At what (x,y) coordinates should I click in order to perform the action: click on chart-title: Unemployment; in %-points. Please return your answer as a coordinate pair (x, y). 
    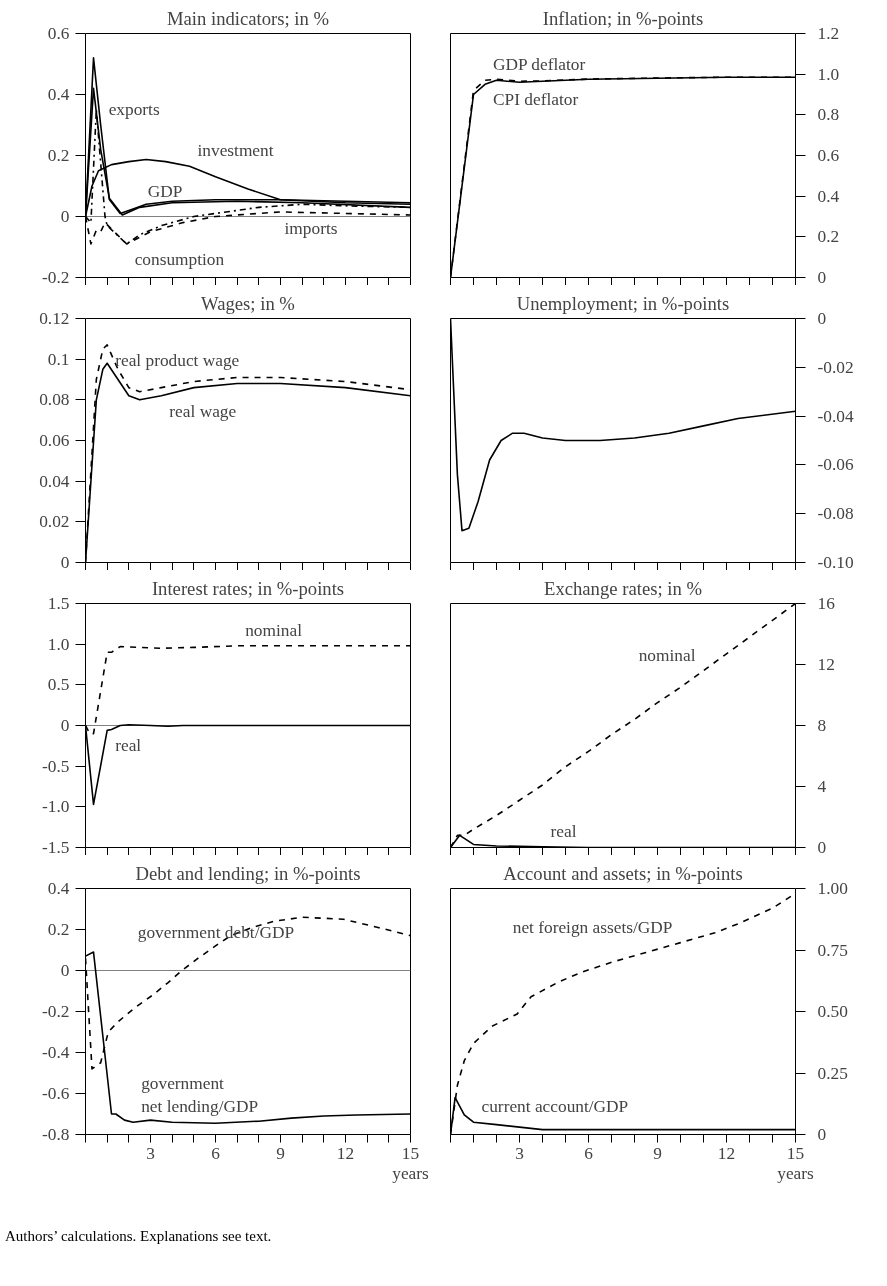
    Looking at the image, I should click on (623, 303).